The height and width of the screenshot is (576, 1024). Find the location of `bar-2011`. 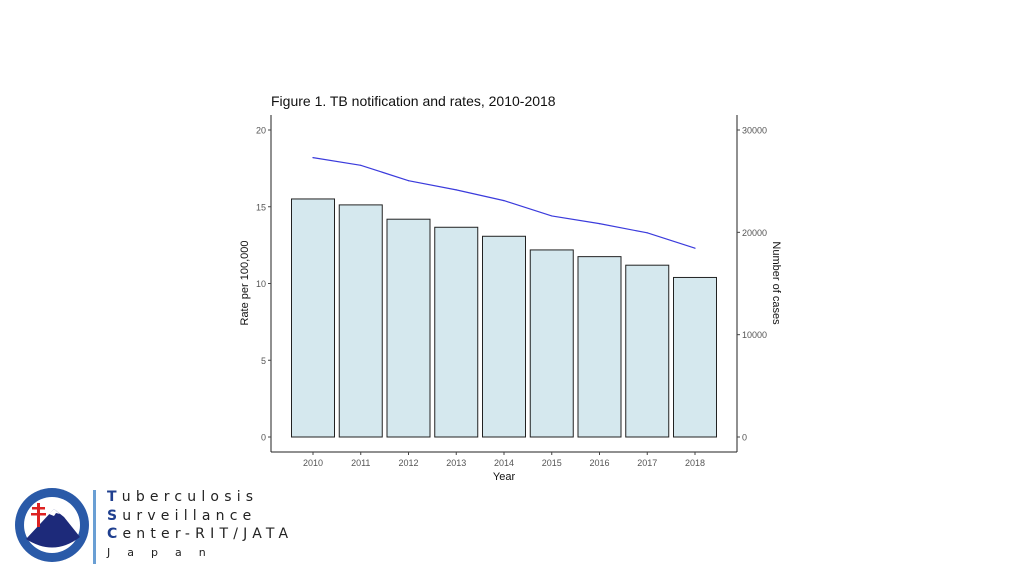

bar-2011 is located at coordinates (360, 321).